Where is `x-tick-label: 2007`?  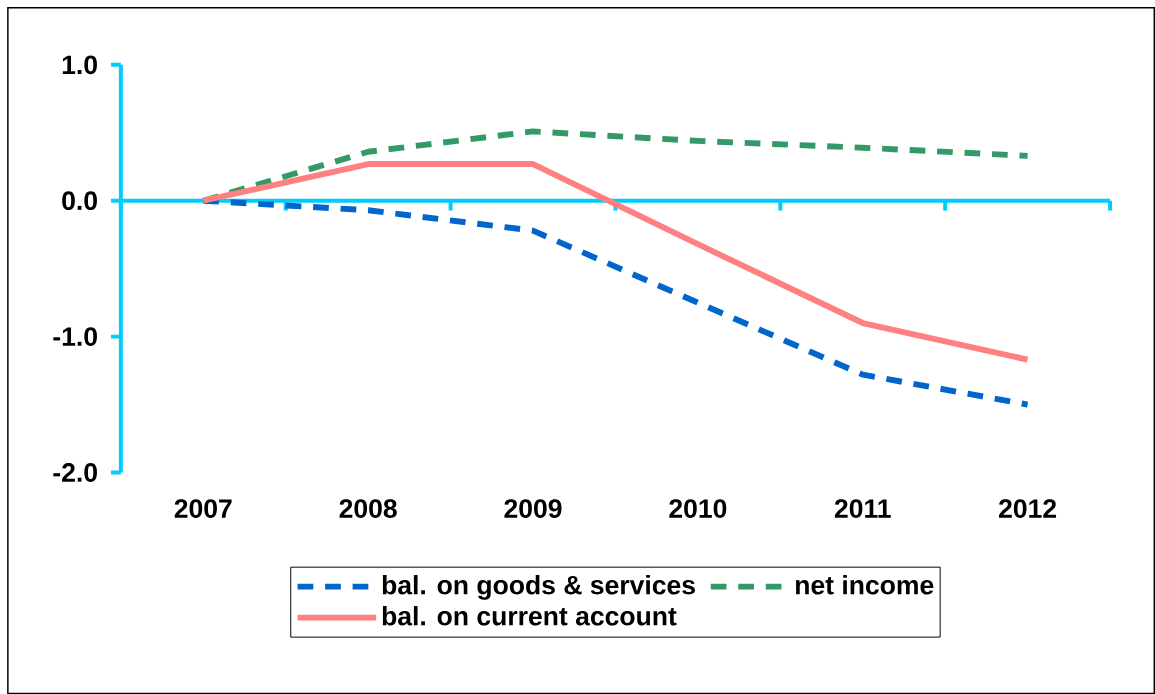 x-tick-label: 2007 is located at coordinates (203, 508).